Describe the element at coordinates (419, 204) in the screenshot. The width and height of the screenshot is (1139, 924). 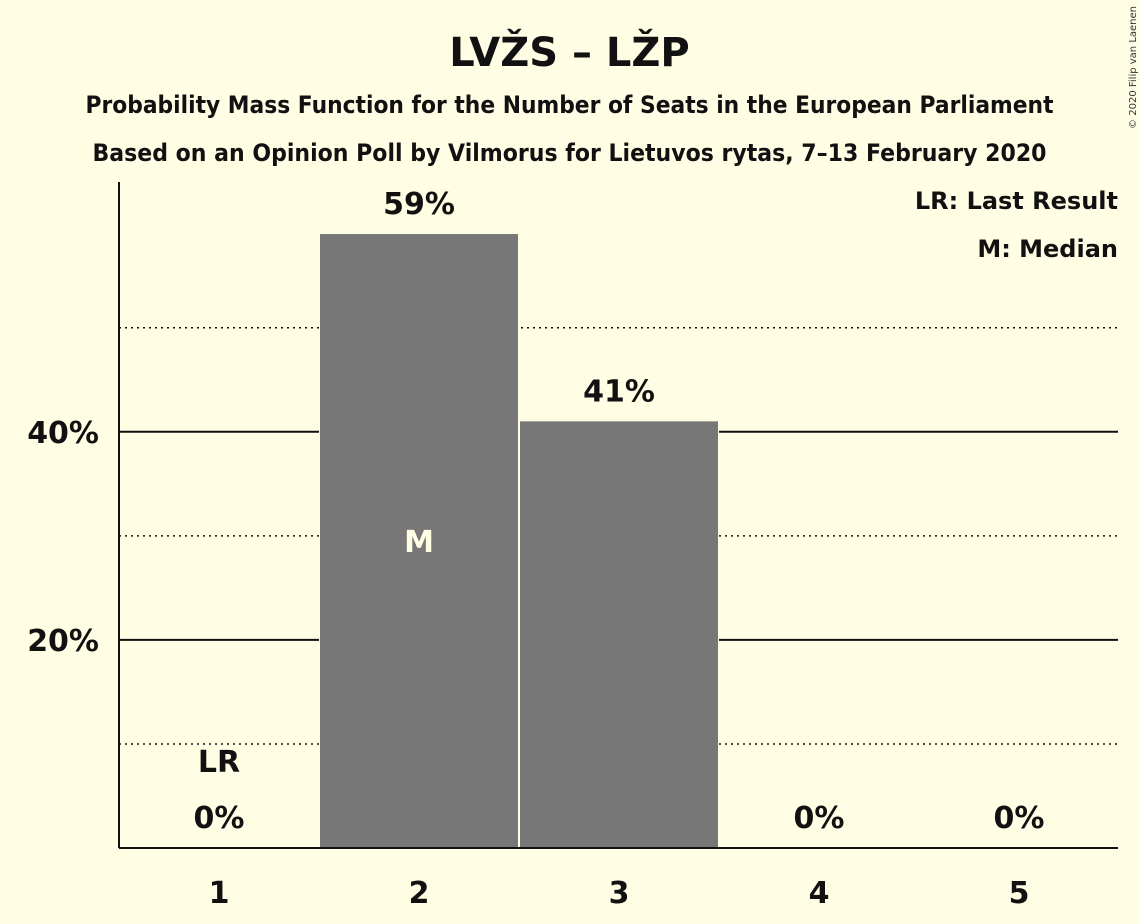
I see `value-label-2: 59%` at that location.